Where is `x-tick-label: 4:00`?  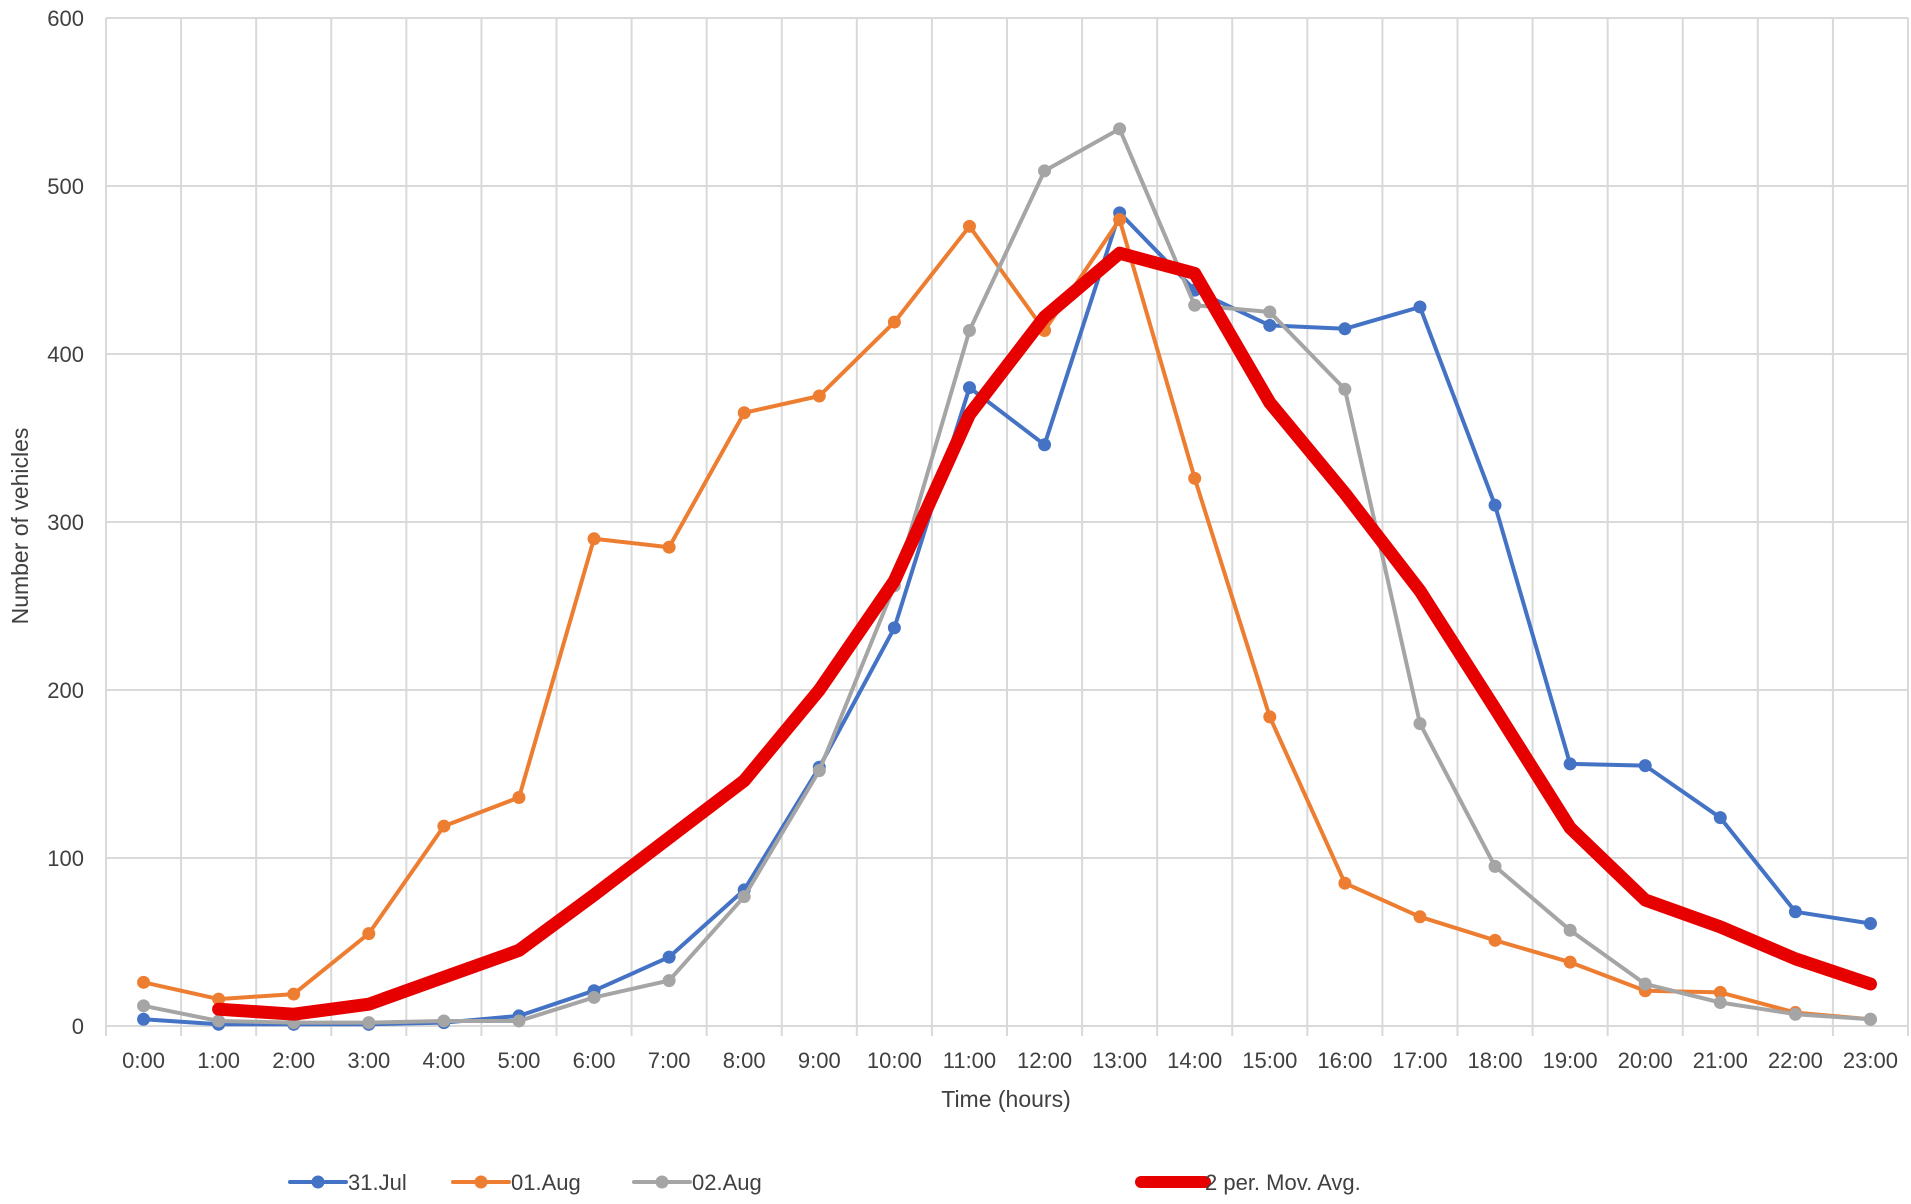
x-tick-label: 4:00 is located at coordinates (443, 1060).